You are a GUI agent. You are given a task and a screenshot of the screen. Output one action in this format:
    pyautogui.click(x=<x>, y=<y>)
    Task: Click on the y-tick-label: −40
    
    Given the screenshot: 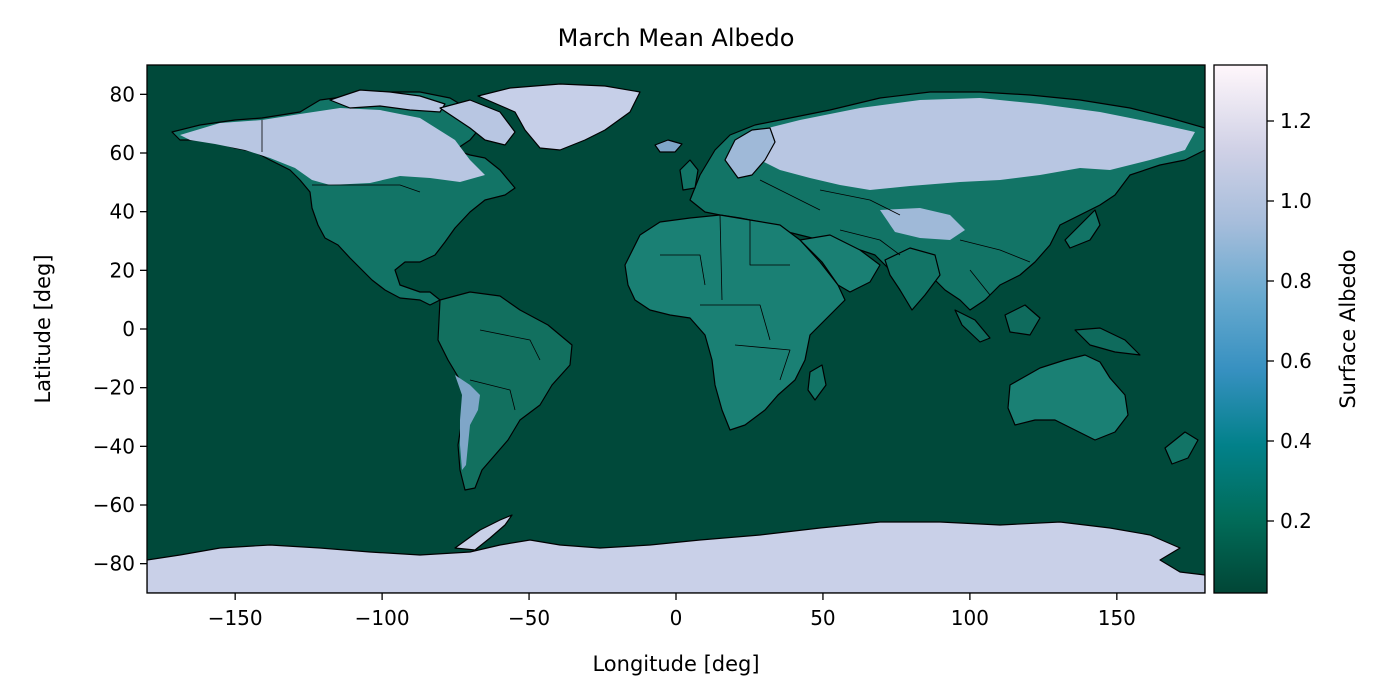 What is the action you would take?
    pyautogui.click(x=114, y=446)
    